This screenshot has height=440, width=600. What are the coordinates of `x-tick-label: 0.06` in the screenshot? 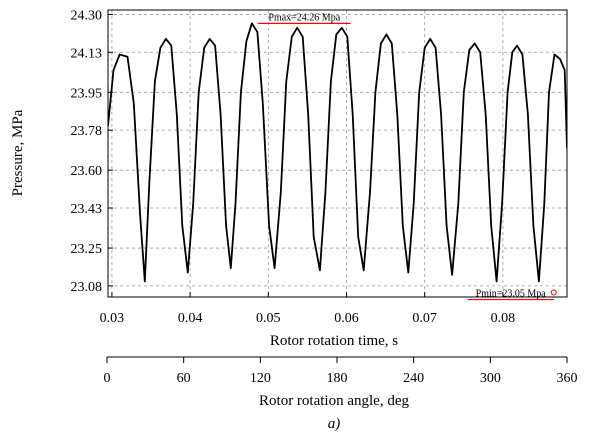 It's located at (346, 318).